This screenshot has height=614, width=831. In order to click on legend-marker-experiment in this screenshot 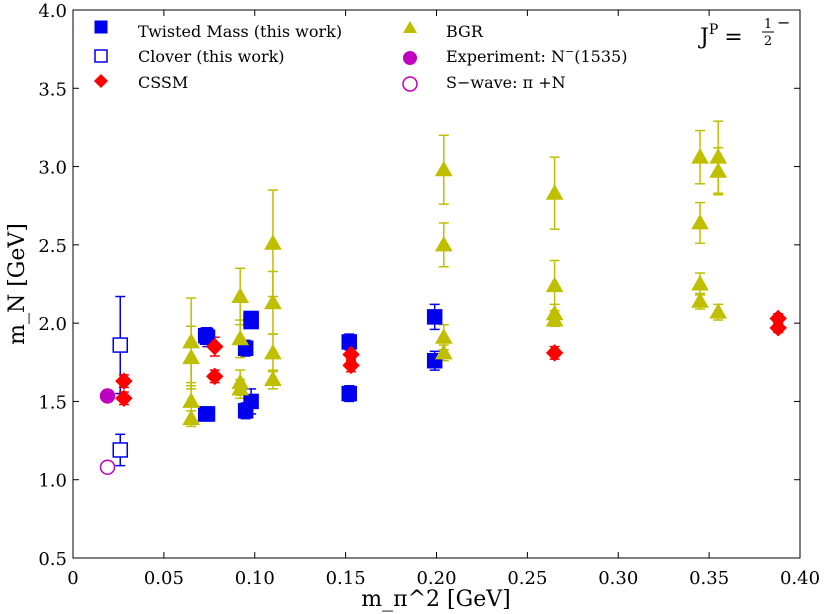, I will do `click(410, 58)`.